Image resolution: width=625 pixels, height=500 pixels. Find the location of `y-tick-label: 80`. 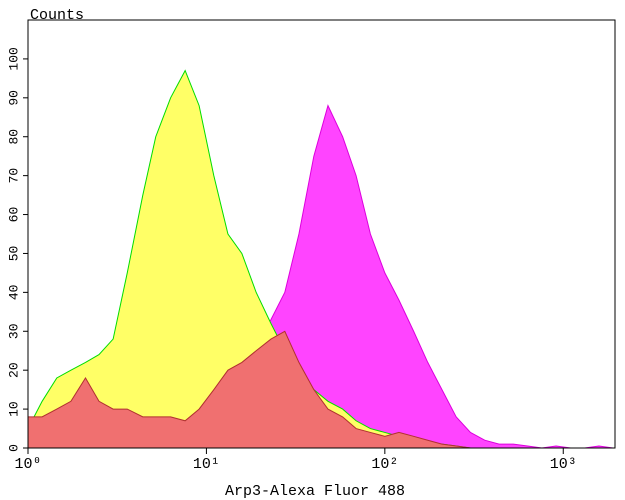

y-tick-label: 80 is located at coordinates (13, 137).